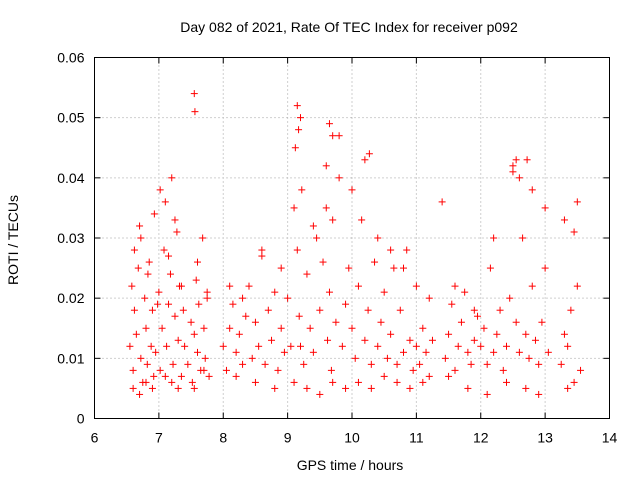 The image size is (640, 480). Describe the element at coordinates (13, 240) in the screenshot. I see `y-axis-label: ROTI / TECUs` at that location.